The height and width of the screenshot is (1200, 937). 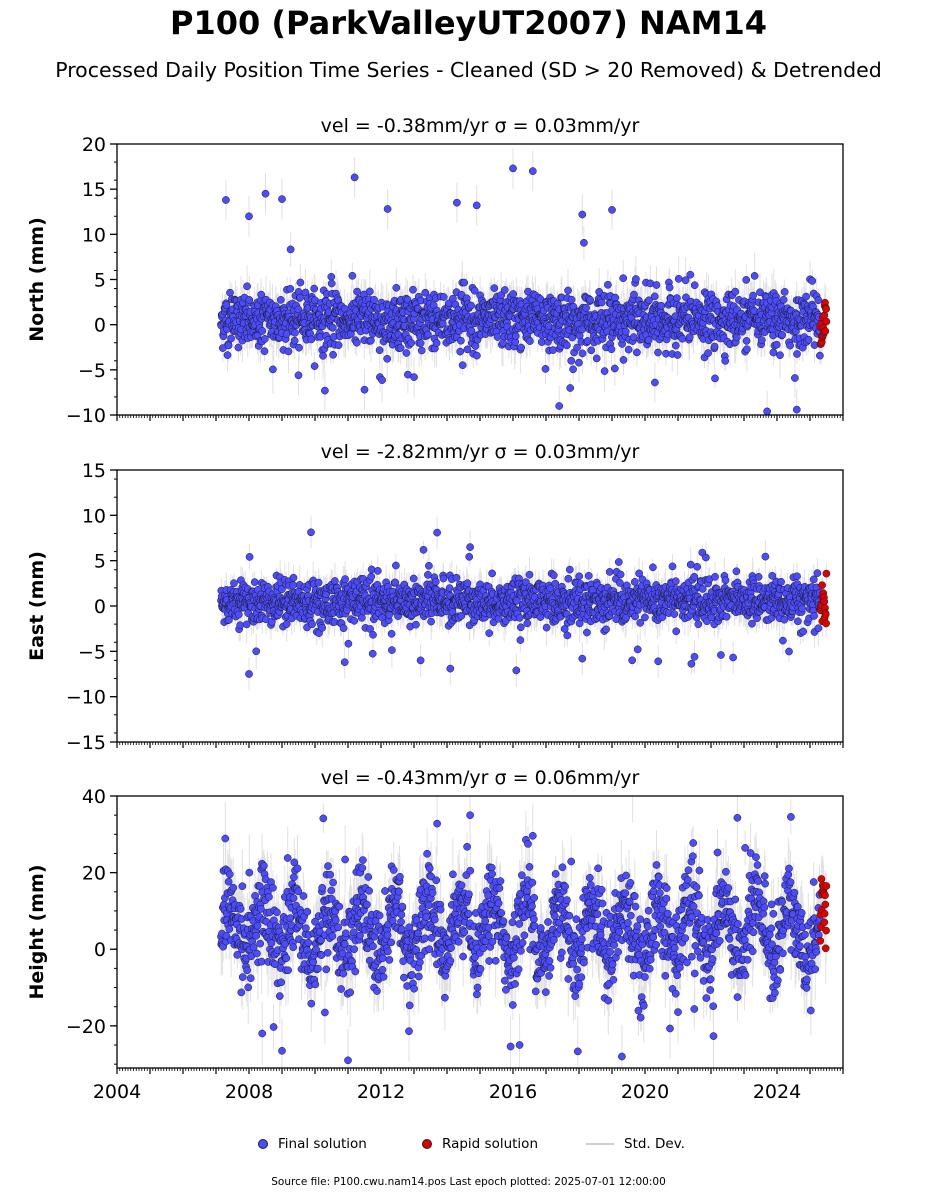 I want to click on y-tick-label: 20, so click(x=94, y=145).